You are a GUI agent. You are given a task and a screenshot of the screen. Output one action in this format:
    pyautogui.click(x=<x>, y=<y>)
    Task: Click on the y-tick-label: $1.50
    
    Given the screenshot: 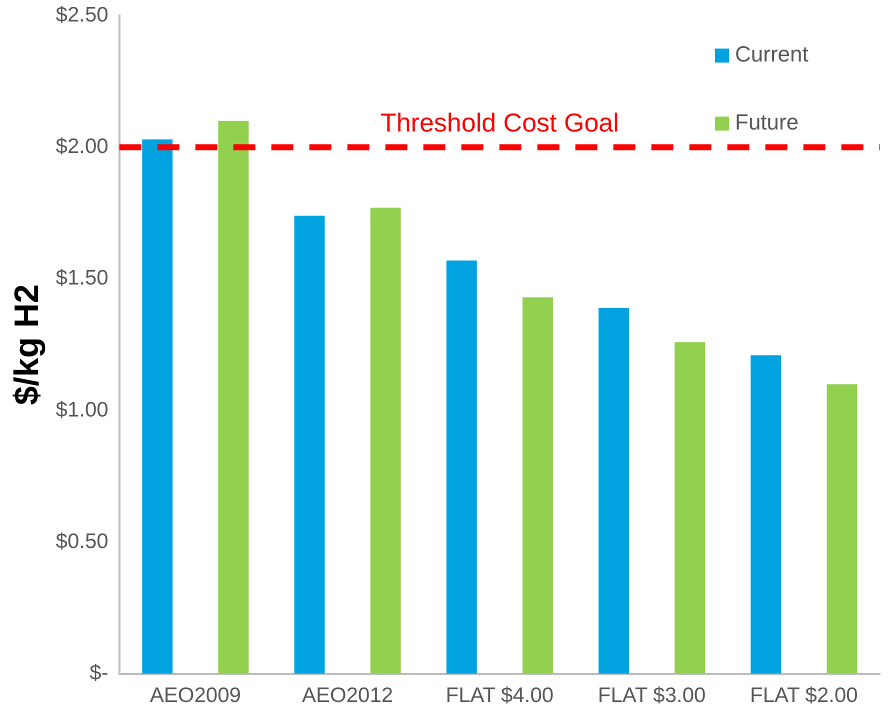 What is the action you would take?
    pyautogui.click(x=82, y=278)
    